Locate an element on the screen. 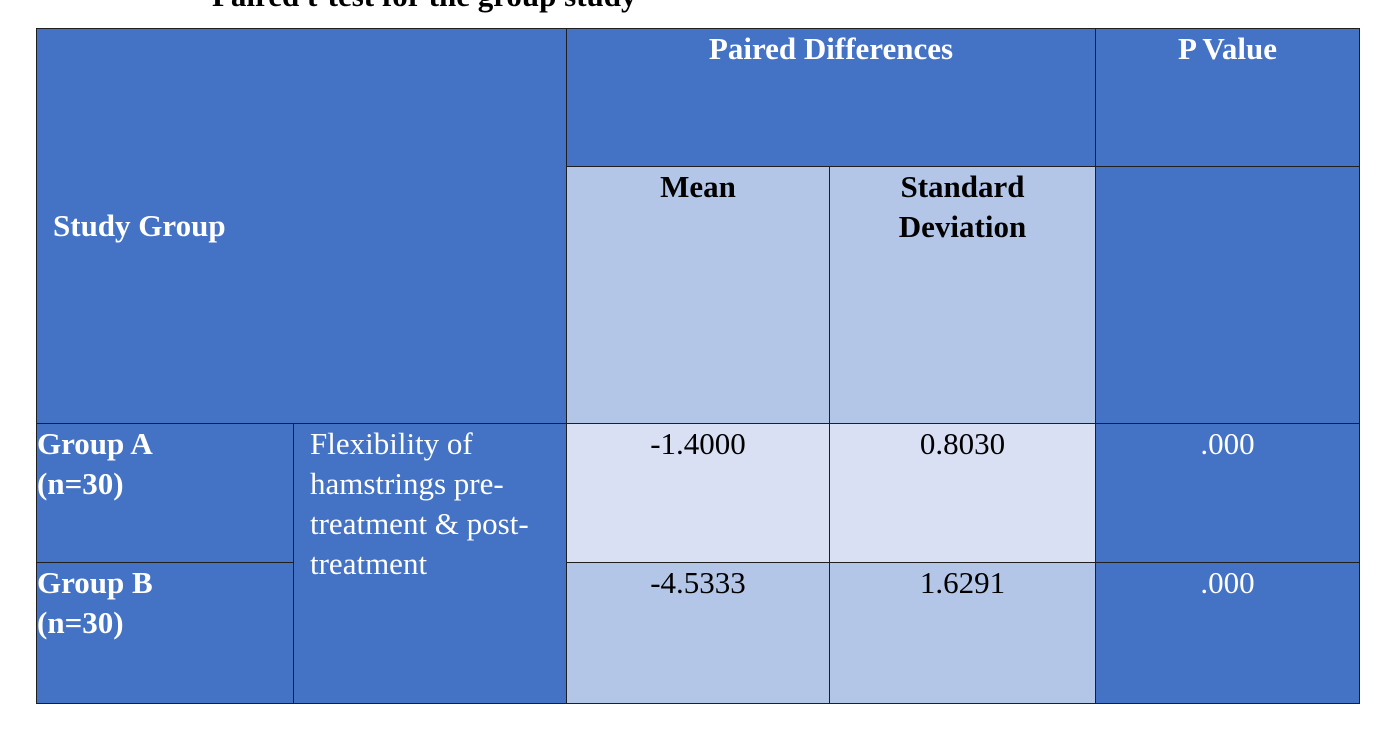 This screenshot has width=1390, height=730. group-b-count: (n=30) is located at coordinates (80, 622).